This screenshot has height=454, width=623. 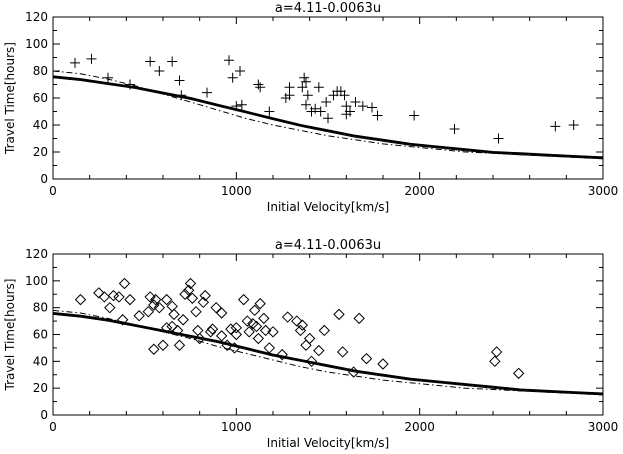 What do you see at coordinates (328, 8) in the screenshot?
I see `chart-title: a=4.11-0.0063u` at bounding box center [328, 8].